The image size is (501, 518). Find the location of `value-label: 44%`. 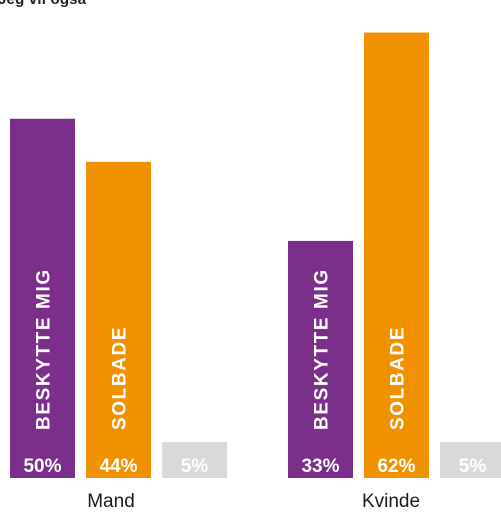

value-label: 44% is located at coordinates (118, 466).